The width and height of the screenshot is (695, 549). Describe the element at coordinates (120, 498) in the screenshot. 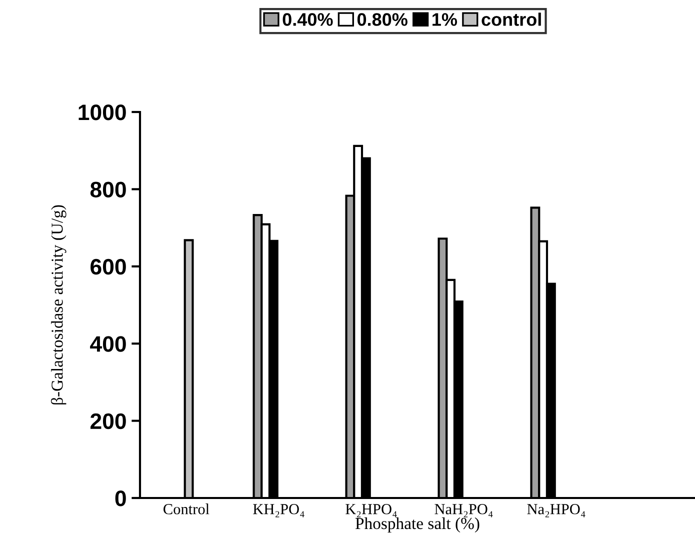

I see `y-tick-label: 0` at that location.